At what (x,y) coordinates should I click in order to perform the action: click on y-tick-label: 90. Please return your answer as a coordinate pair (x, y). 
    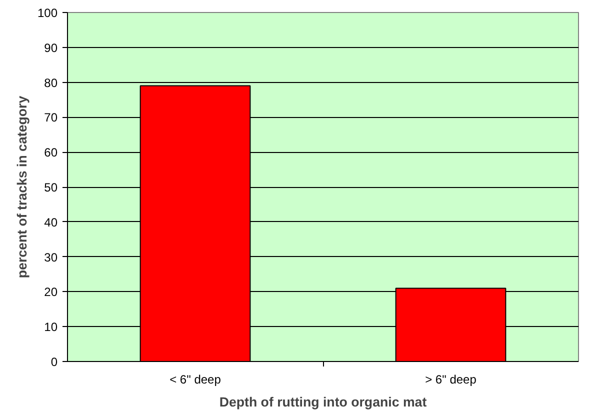
    Looking at the image, I should click on (51, 47).